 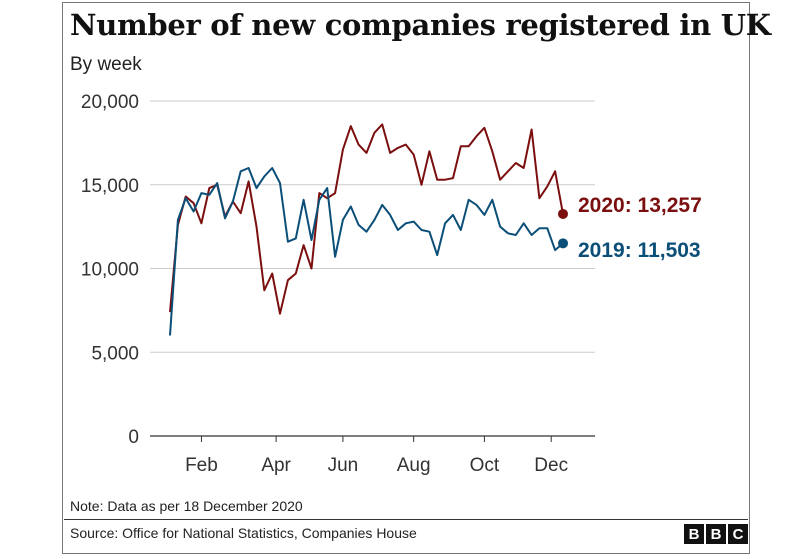 I want to click on chart-title: Number of new companies registered in UK, so click(x=420, y=25).